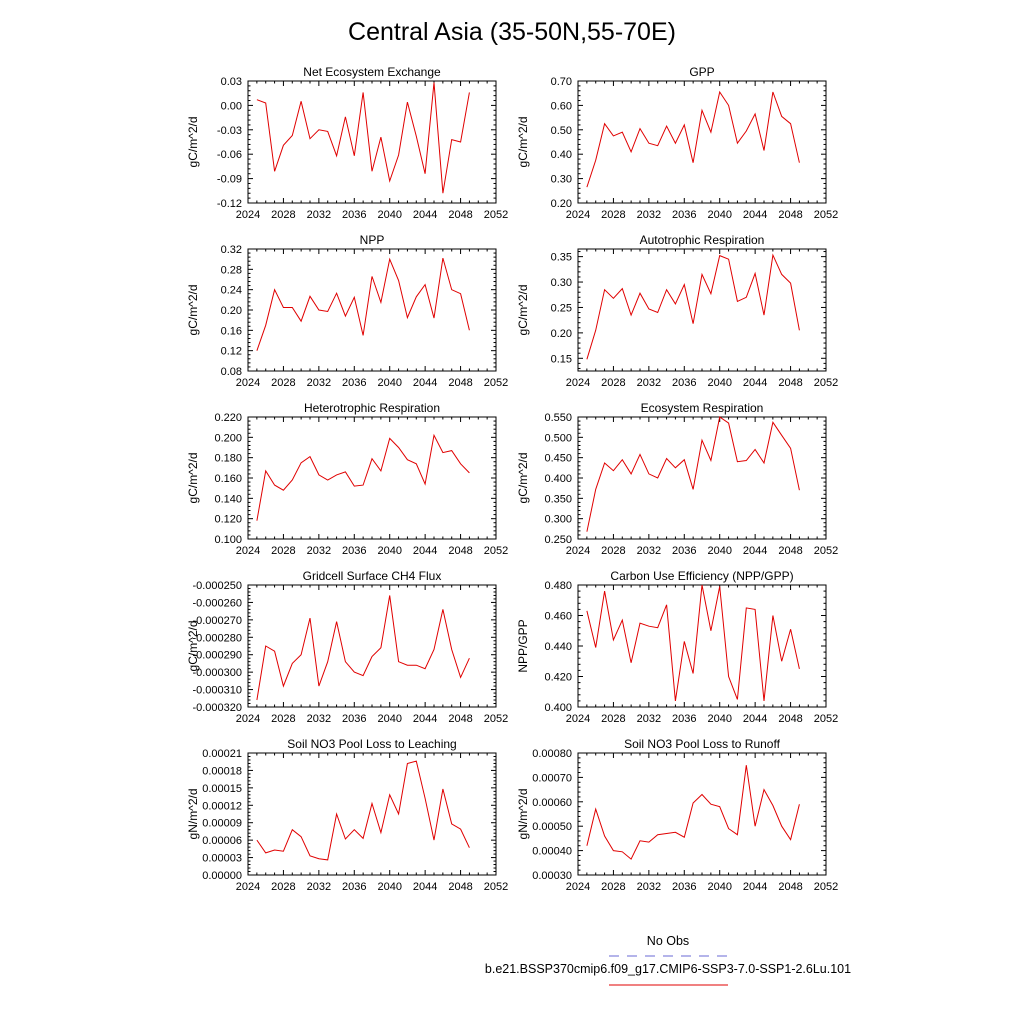  What do you see at coordinates (558, 586) in the screenshot?
I see `y-tick-label: 0.480` at bounding box center [558, 586].